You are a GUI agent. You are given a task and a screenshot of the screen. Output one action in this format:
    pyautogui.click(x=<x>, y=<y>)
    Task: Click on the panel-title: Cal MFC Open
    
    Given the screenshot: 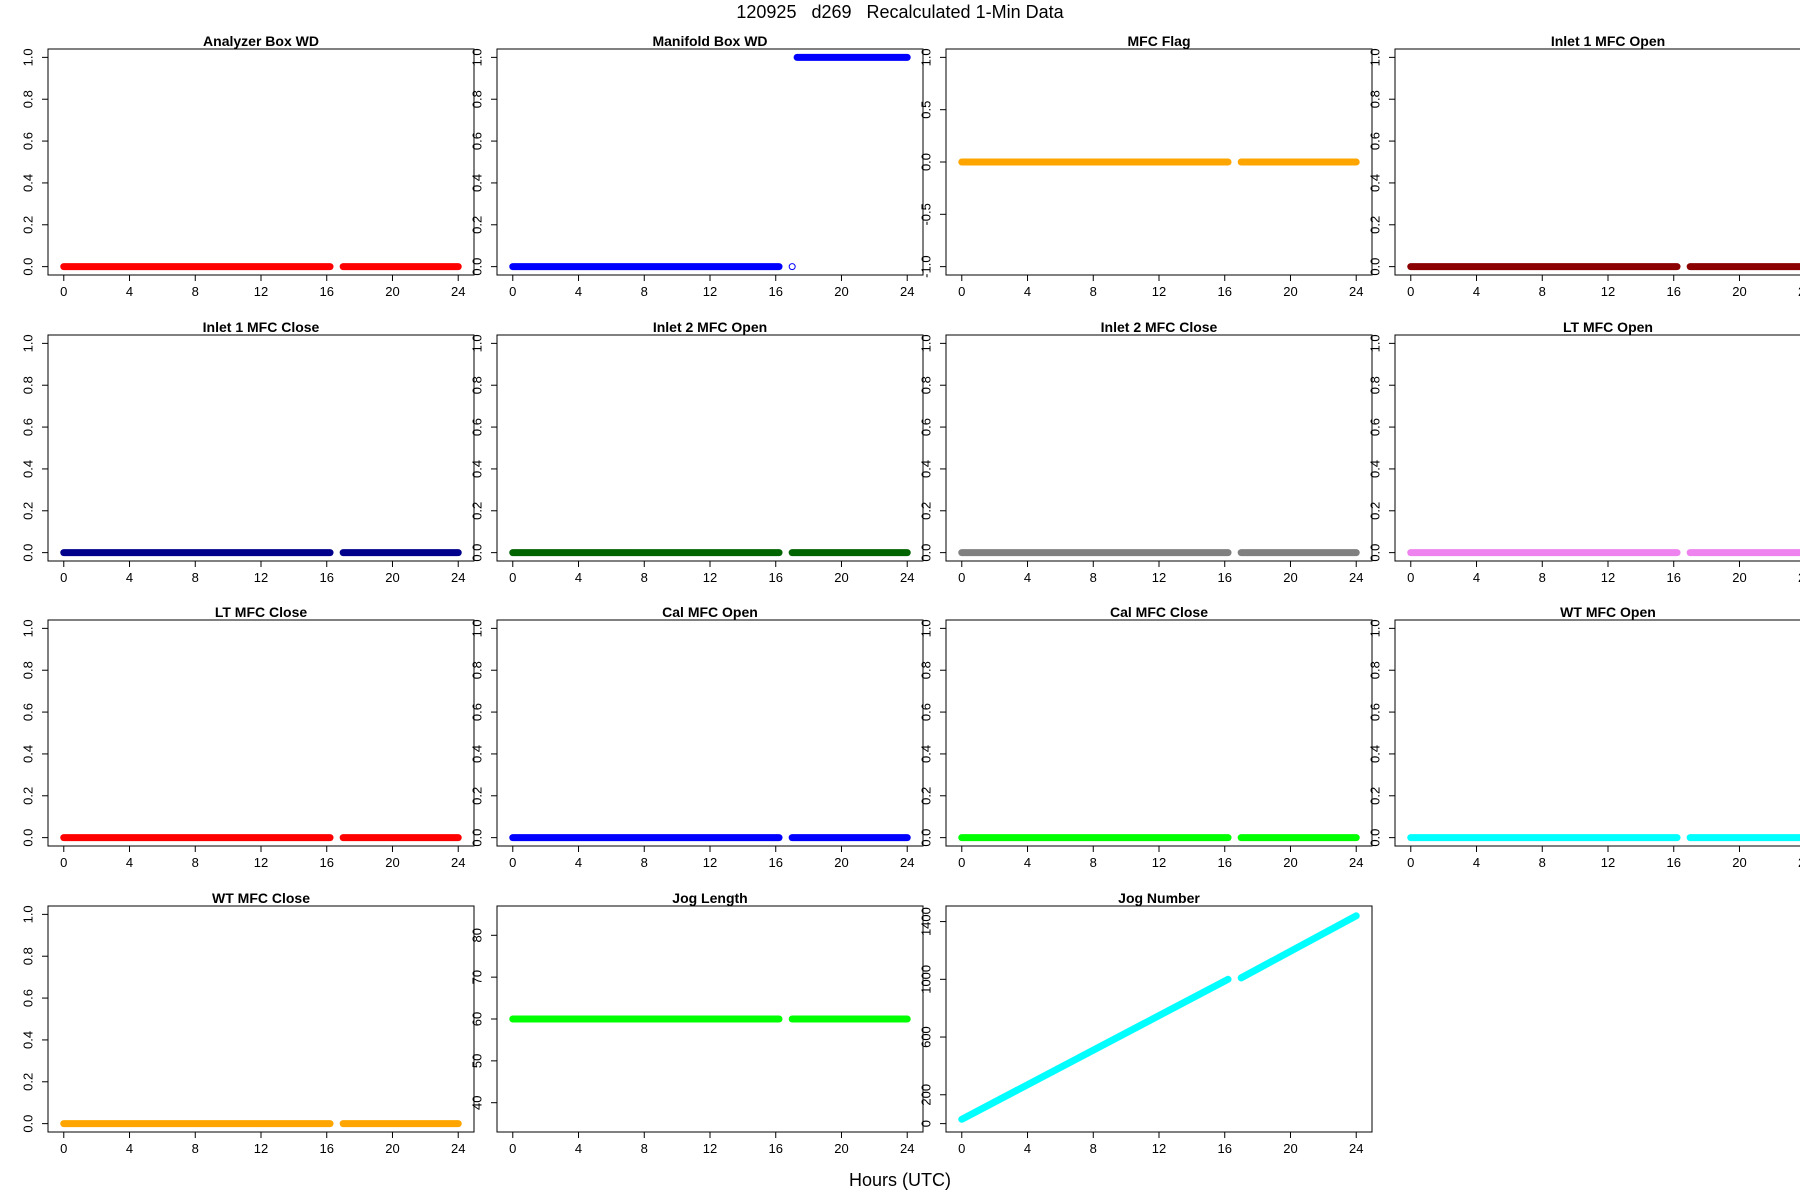 What is the action you would take?
    pyautogui.click(x=710, y=612)
    